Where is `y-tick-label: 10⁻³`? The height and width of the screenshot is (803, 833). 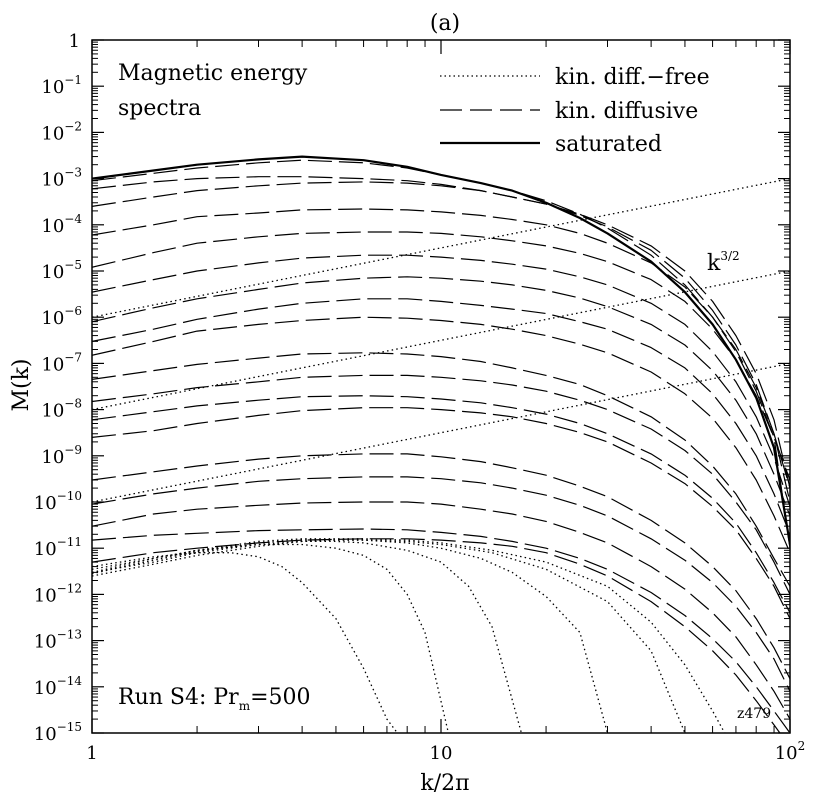
y-tick-label: 10⁻³ is located at coordinates (61, 178).